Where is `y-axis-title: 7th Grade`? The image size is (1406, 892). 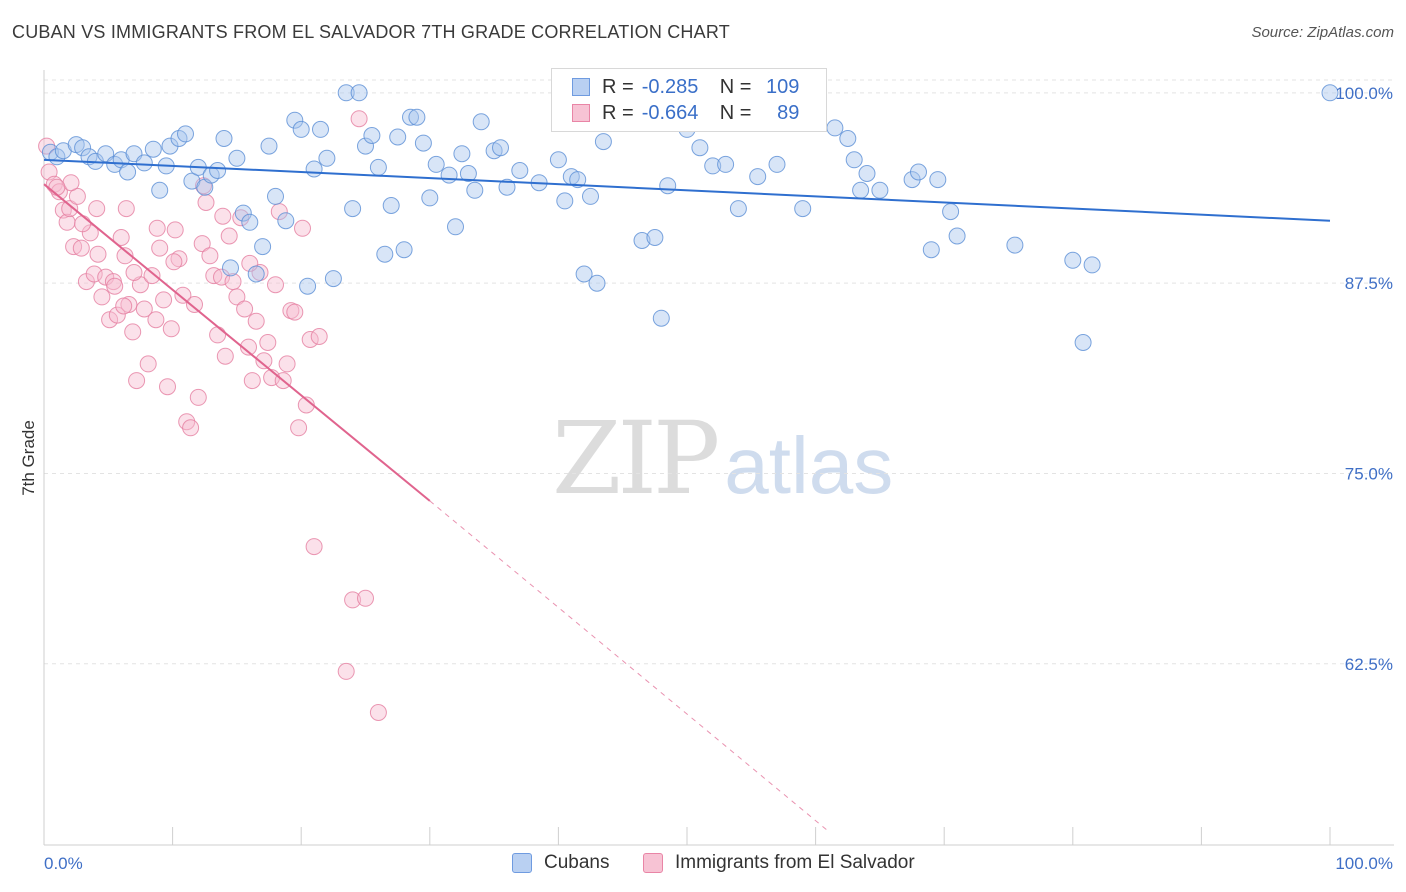 y-axis-title: 7th Grade is located at coordinates (28, 458).